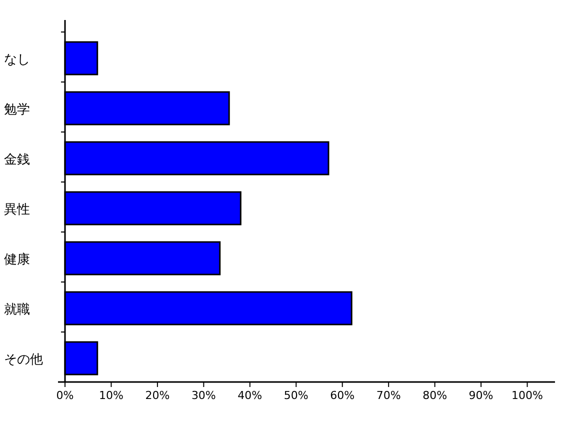 The width and height of the screenshot is (561, 438). I want to click on x-tick-label: 60%, so click(342, 395).